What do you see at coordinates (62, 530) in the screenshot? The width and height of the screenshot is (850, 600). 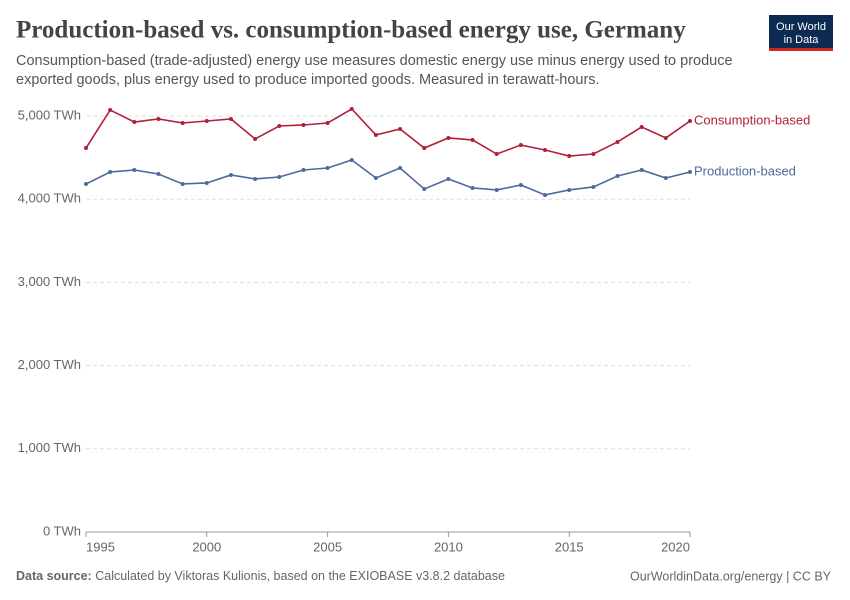 I see `y-tick-label: 0 TWh` at bounding box center [62, 530].